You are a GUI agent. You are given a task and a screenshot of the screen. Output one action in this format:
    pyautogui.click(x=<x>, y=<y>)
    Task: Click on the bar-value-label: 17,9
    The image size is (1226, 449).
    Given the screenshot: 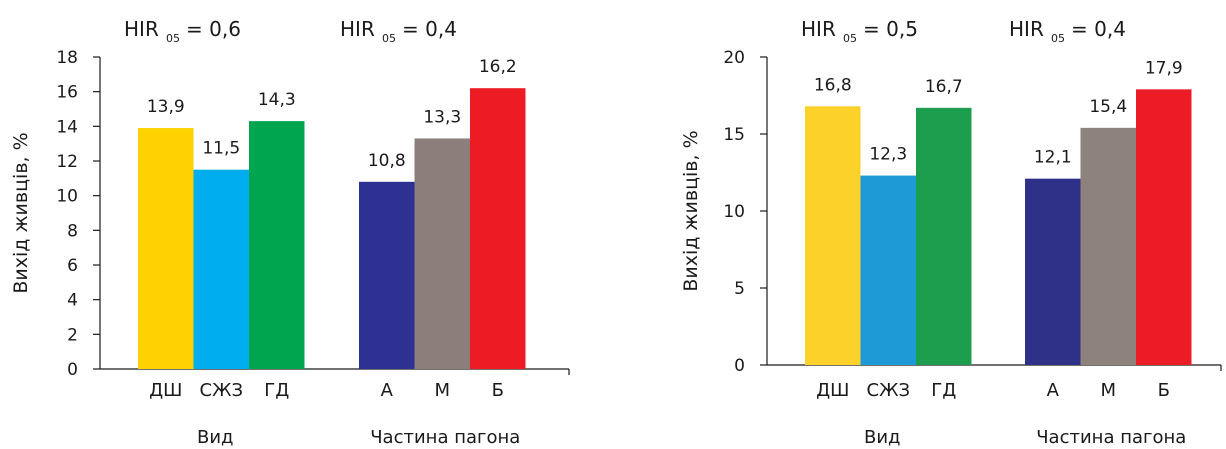 What is the action you would take?
    pyautogui.click(x=1164, y=68)
    